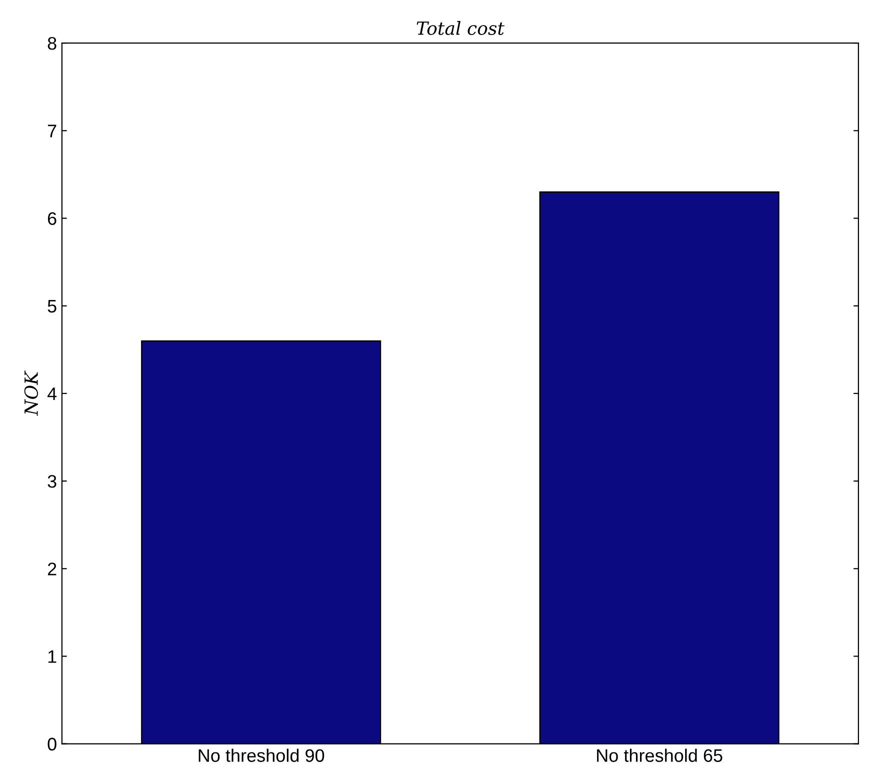  Describe the element at coordinates (659, 755) in the screenshot. I see `x-tick-label: No threshold 65` at that location.